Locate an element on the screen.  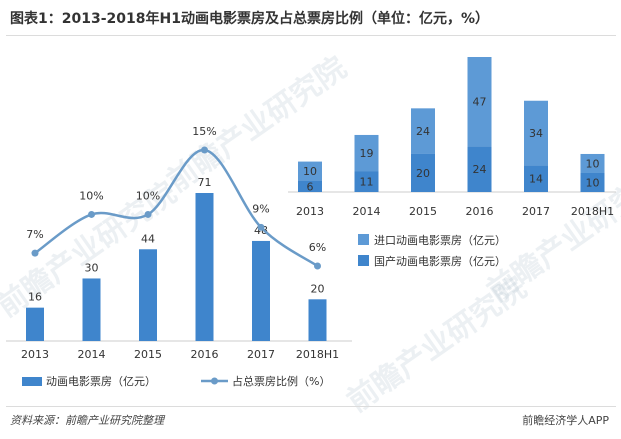
legend-label-import: 进口动画电影票房（亿元） is located at coordinates (440, 240).